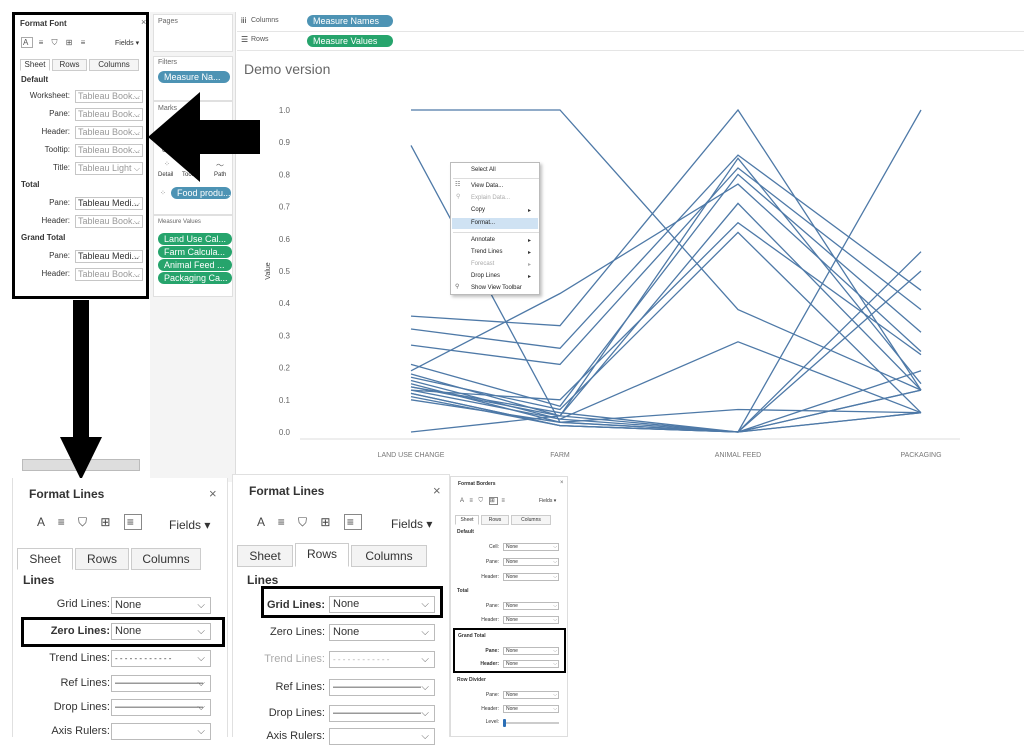 The height and width of the screenshot is (745, 1024). I want to click on trend-lines-select: - - - - - - - - - - - - ⌵, so click(161, 658).